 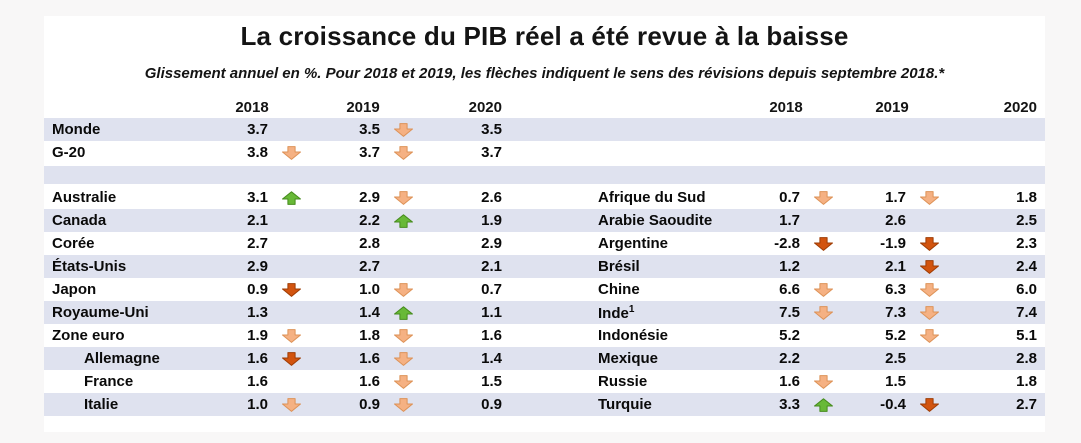 What do you see at coordinates (789, 358) in the screenshot?
I see `right-value-2018: 2.2` at bounding box center [789, 358].